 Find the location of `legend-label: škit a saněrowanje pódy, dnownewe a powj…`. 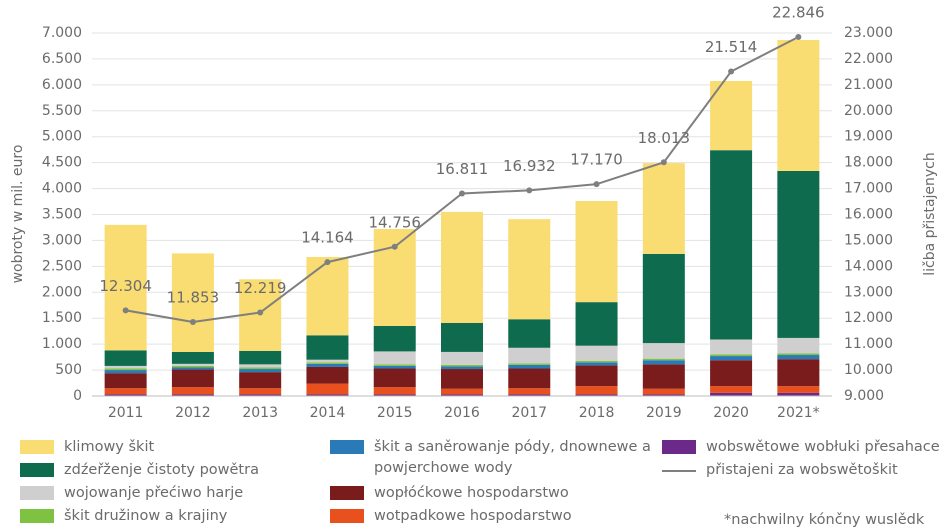

legend-label: škit a saněrowanje pódy, dnownewe a powj… is located at coordinates (512, 457).